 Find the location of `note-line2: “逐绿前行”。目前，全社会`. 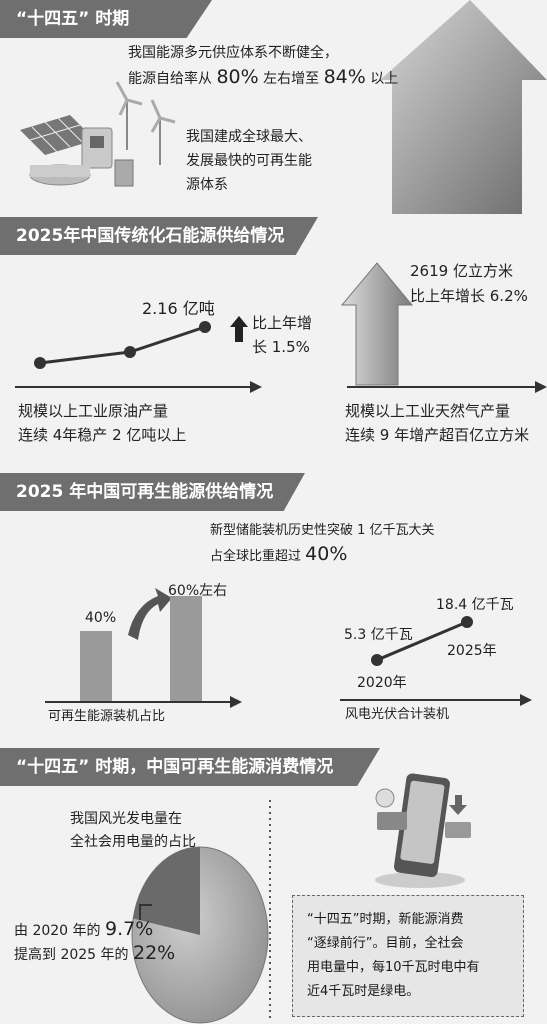

note-line2: “逐绿前行”。目前，全社会 is located at coordinates (385, 943).